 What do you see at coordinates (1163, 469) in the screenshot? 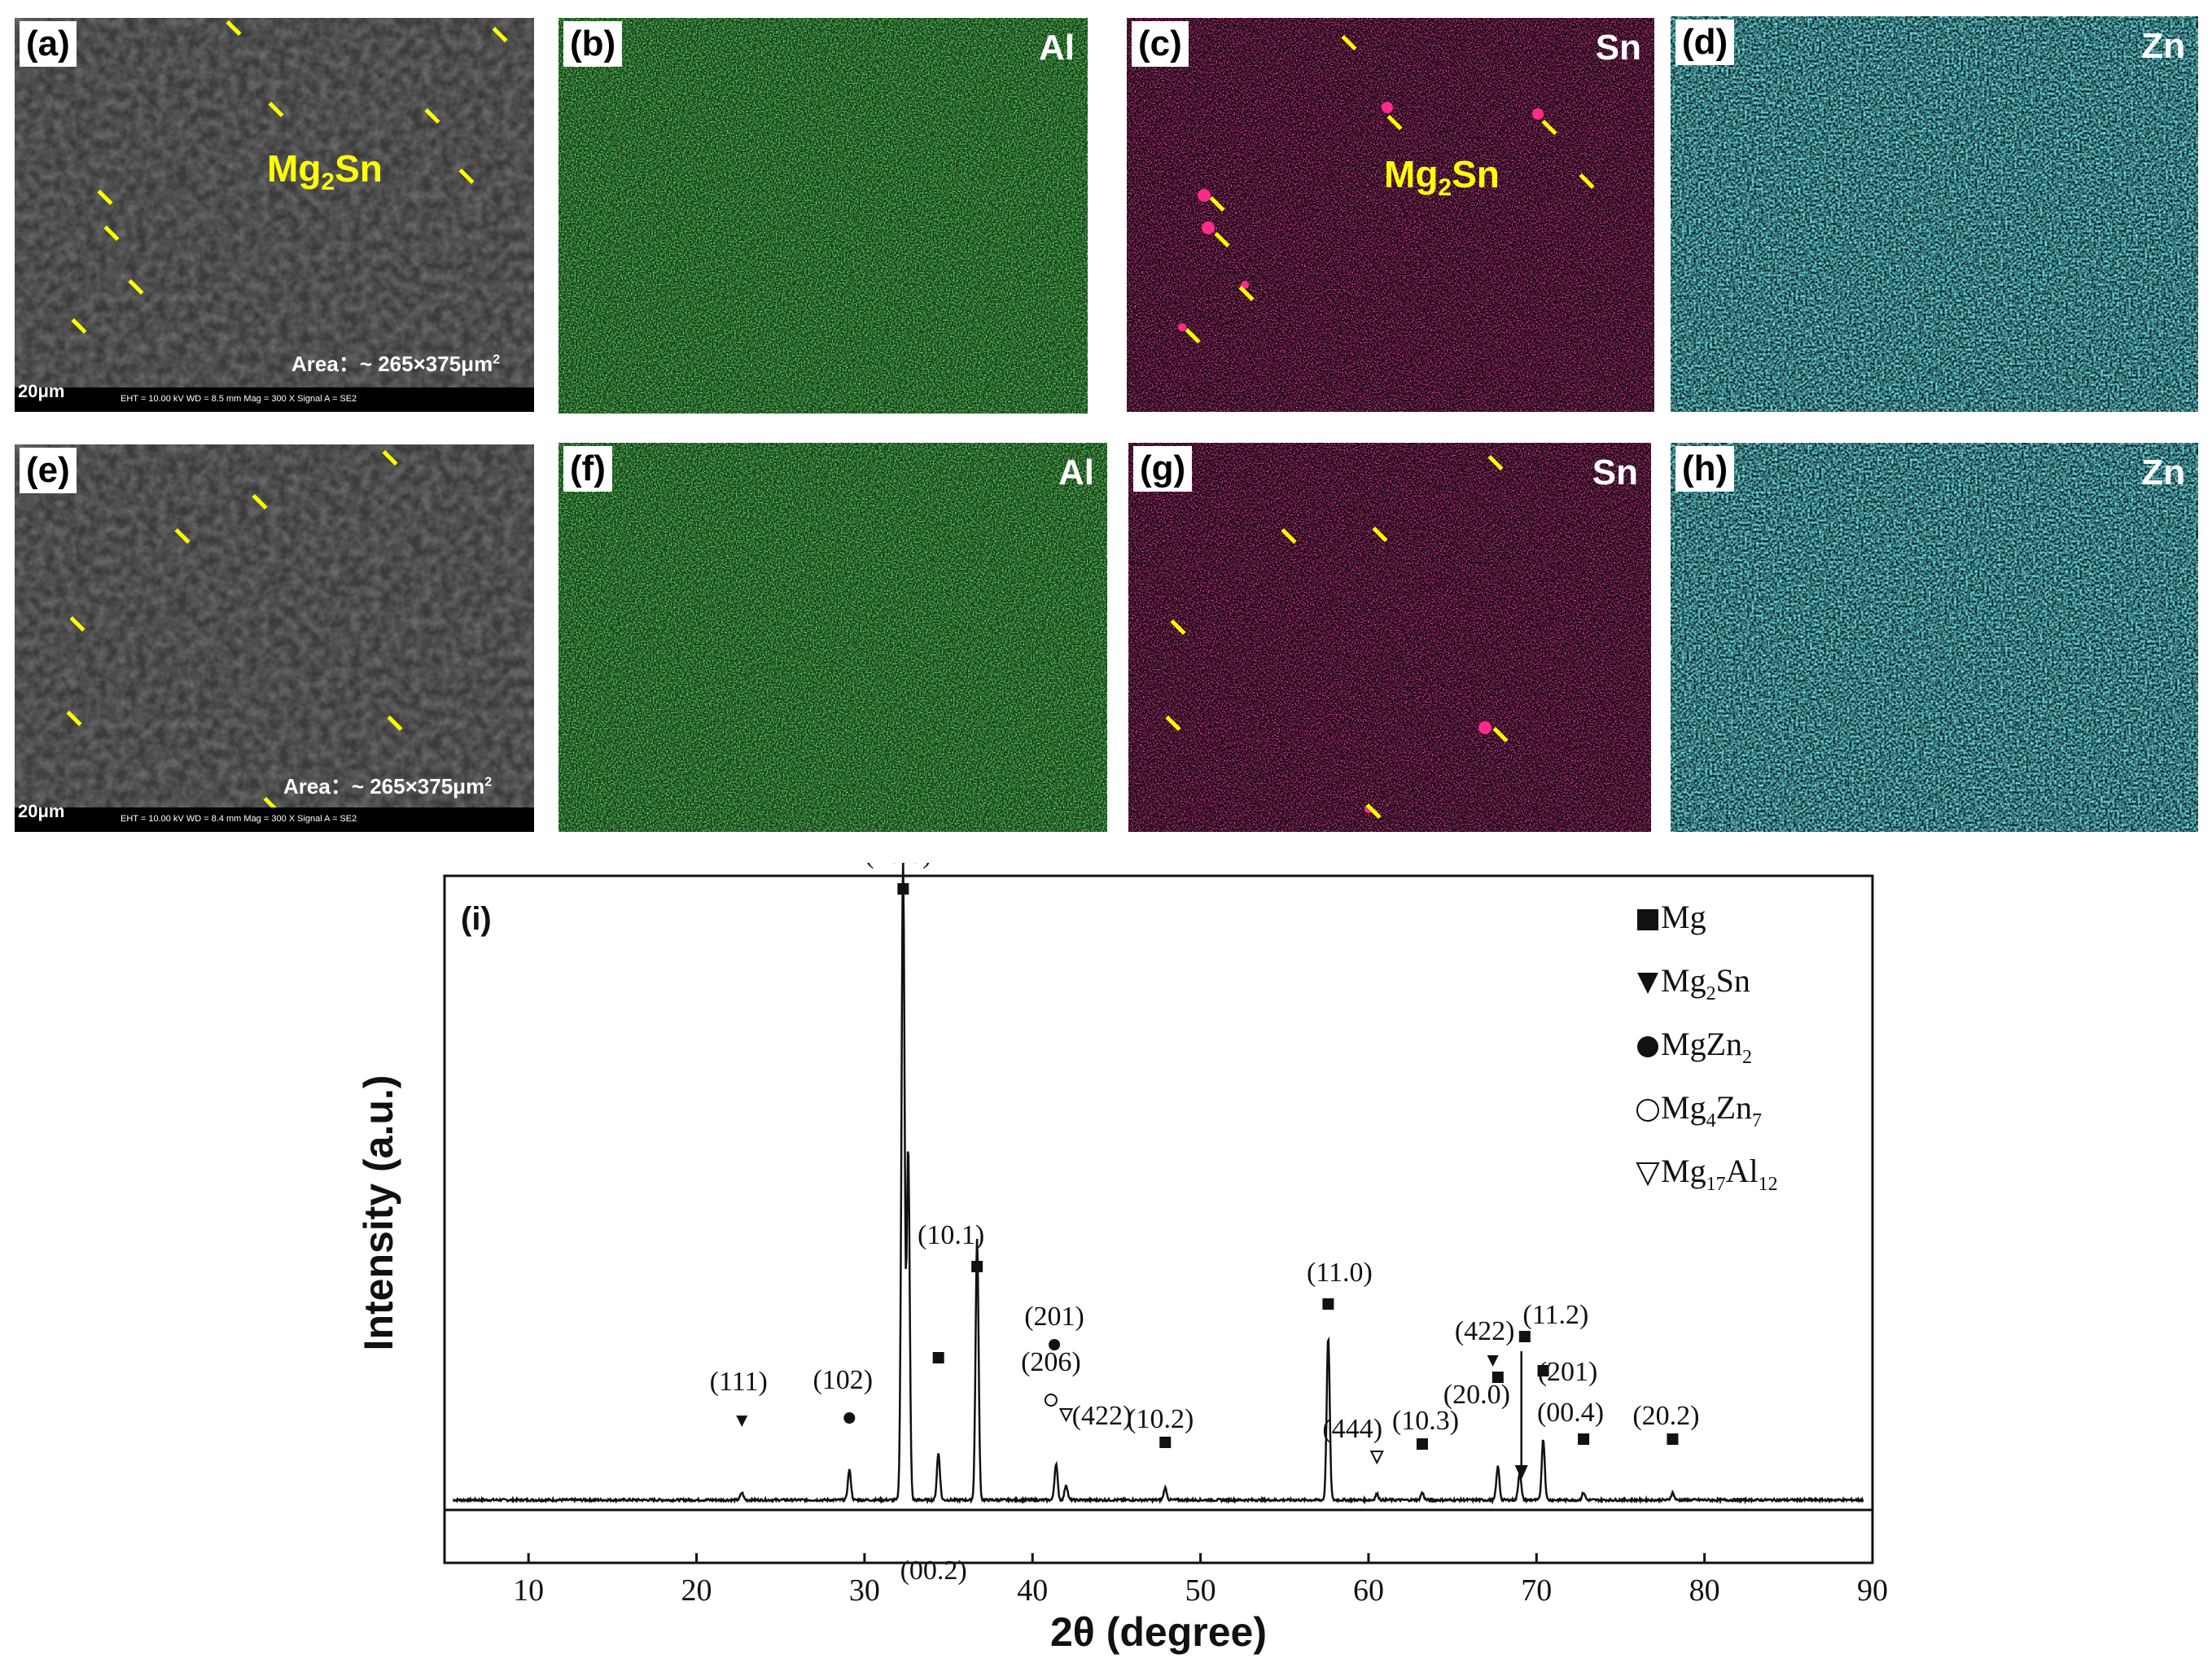
I see `panel-label: (g)` at bounding box center [1163, 469].